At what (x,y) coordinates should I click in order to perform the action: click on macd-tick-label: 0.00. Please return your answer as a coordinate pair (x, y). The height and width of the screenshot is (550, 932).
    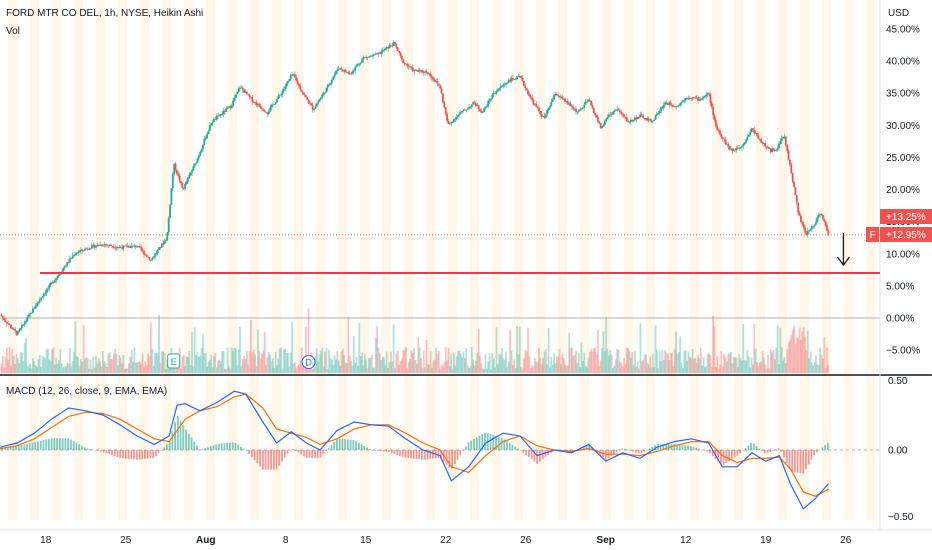
    Looking at the image, I should click on (898, 451).